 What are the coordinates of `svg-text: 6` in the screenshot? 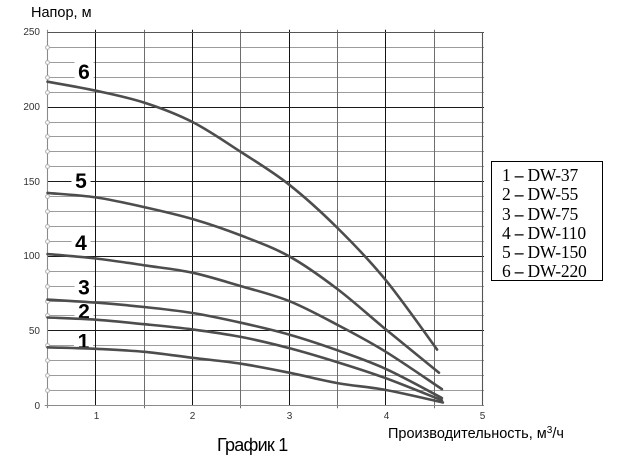 It's located at (84, 72).